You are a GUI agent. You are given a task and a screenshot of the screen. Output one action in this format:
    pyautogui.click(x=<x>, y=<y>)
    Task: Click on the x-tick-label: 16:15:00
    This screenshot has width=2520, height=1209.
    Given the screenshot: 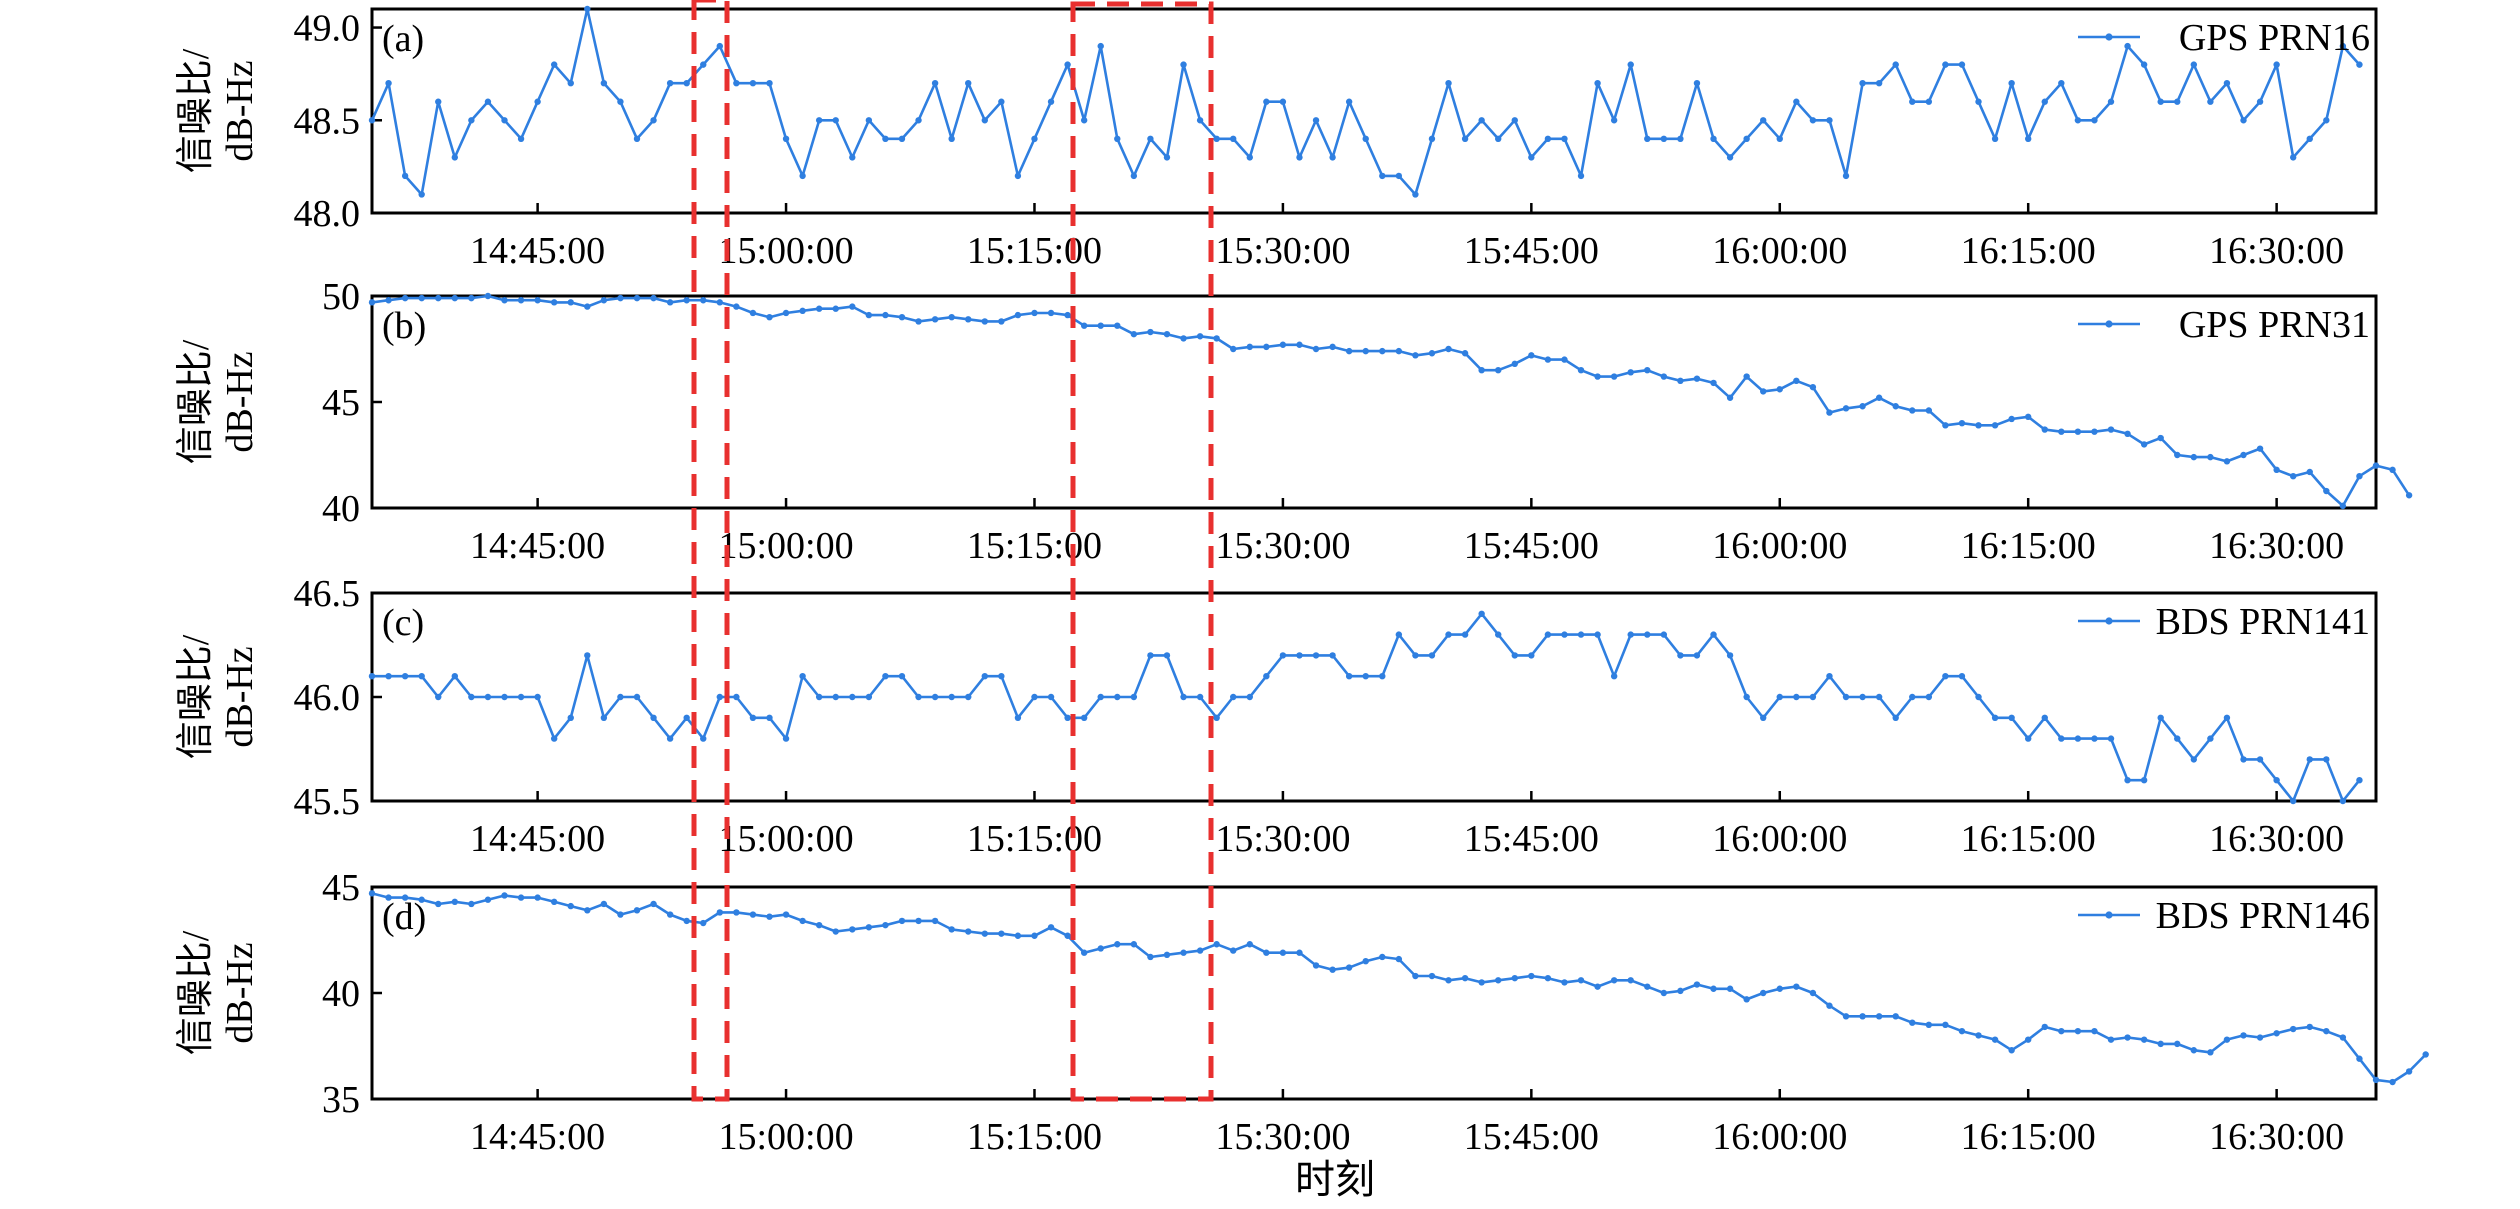 What is the action you would take?
    pyautogui.click(x=2028, y=1137)
    